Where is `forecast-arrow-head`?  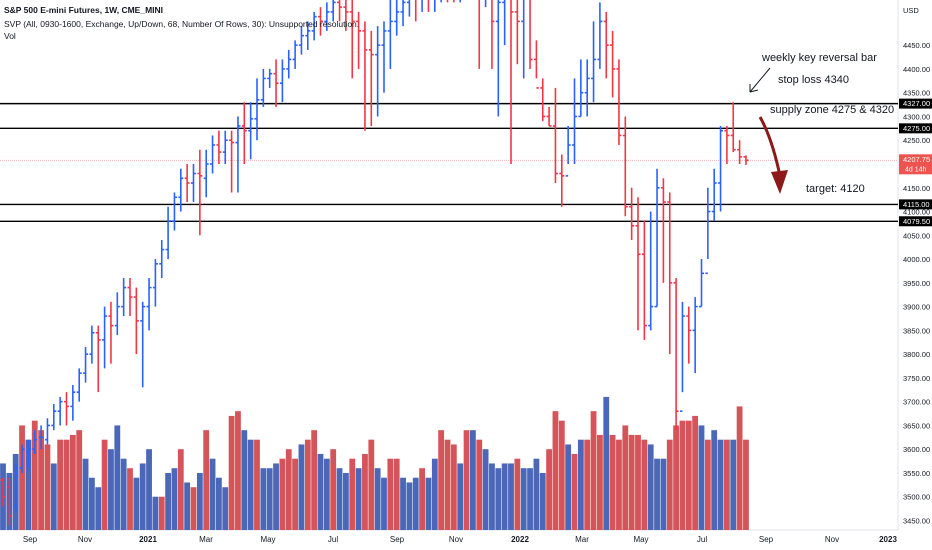
forecast-arrow-head is located at coordinates (779, 182).